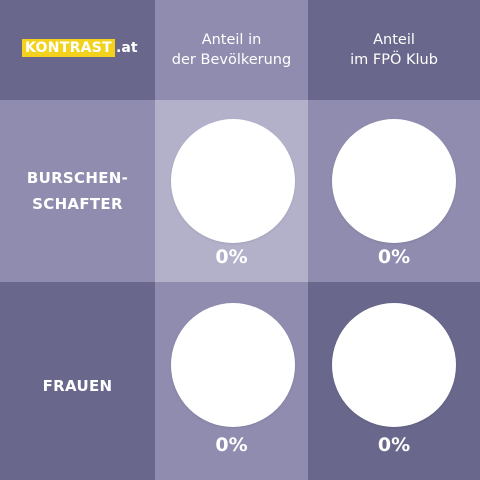 This screenshot has width=480, height=480. I want to click on column-header-line1: Anteil, so click(394, 40).